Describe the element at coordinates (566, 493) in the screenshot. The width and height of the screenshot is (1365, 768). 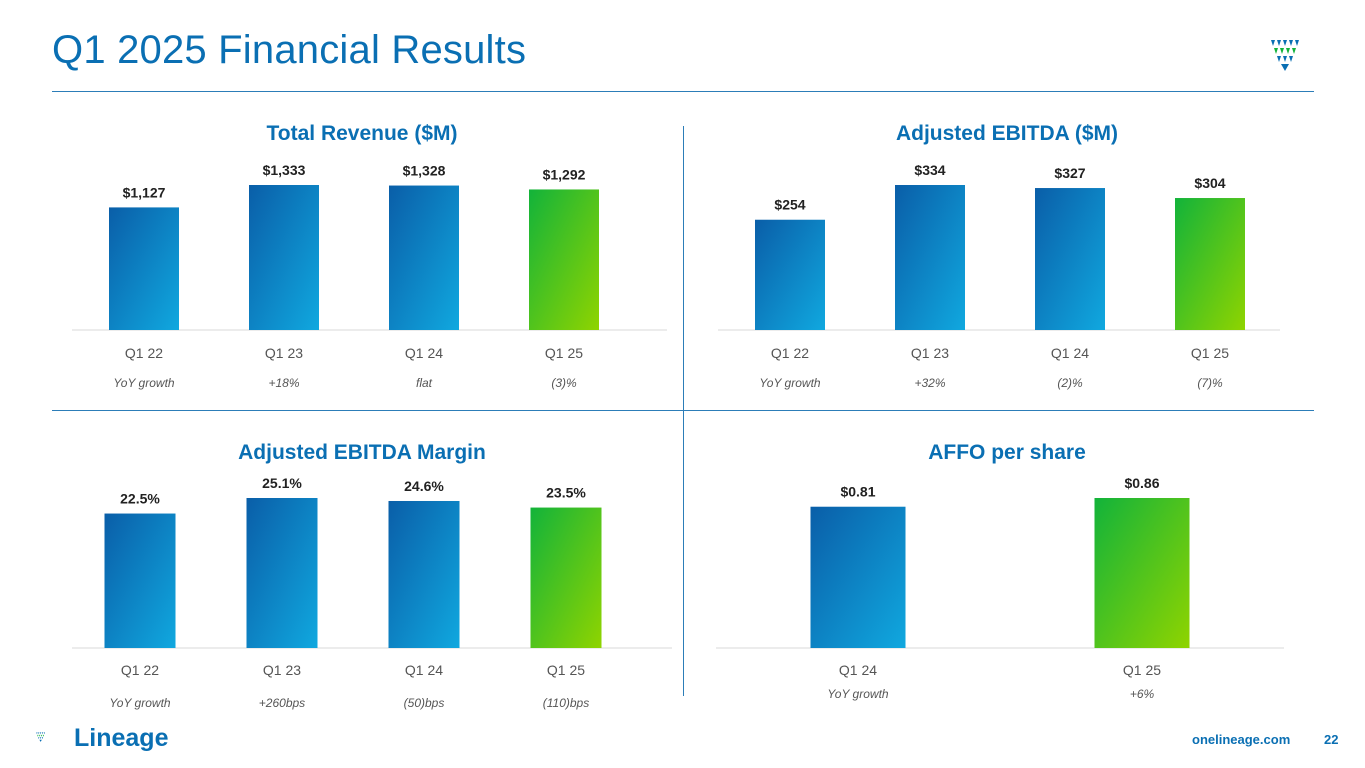
I see `data-label: 23.5%` at that location.